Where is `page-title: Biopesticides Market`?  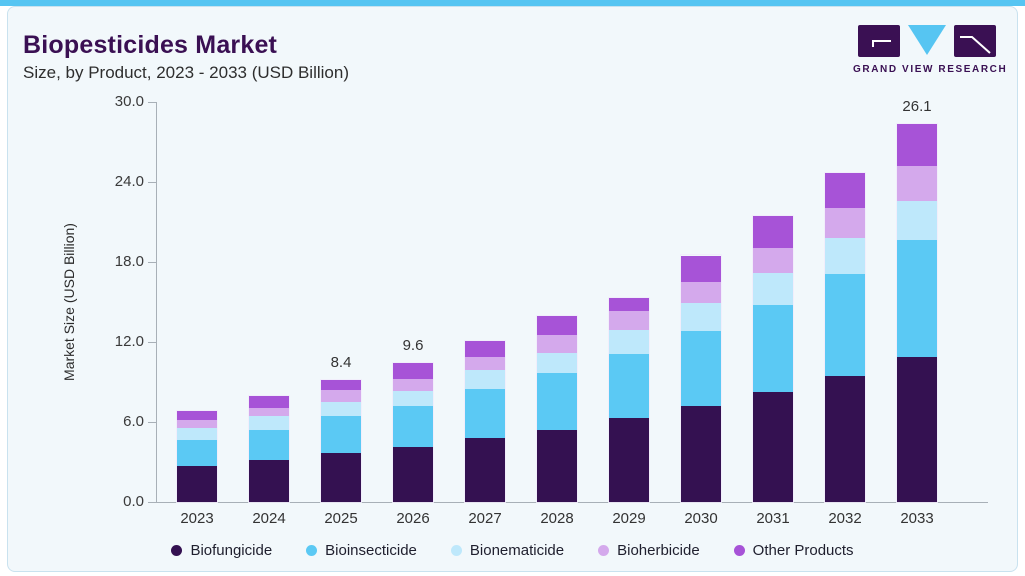 page-title: Biopesticides Market is located at coordinates (150, 45).